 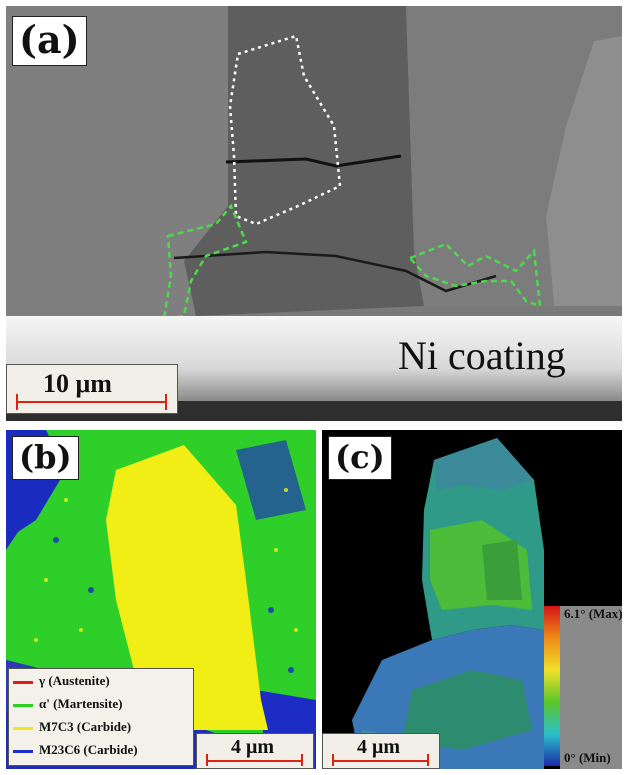 What do you see at coordinates (166, 402) in the screenshot?
I see `scale-bar-a-tick-right` at bounding box center [166, 402].